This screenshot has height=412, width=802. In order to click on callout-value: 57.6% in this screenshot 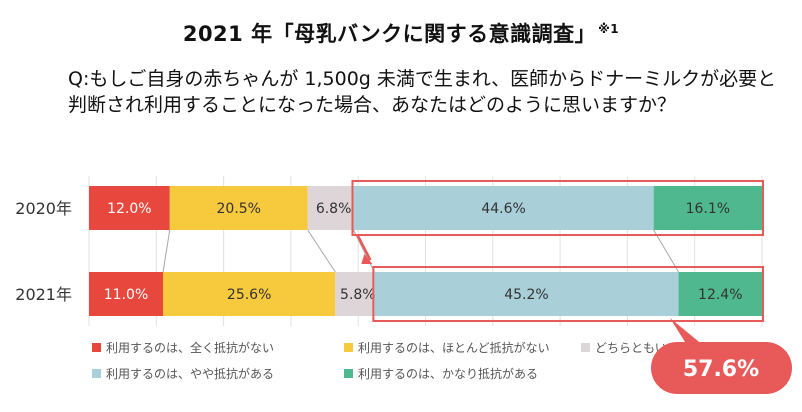, I will do `click(721, 369)`.